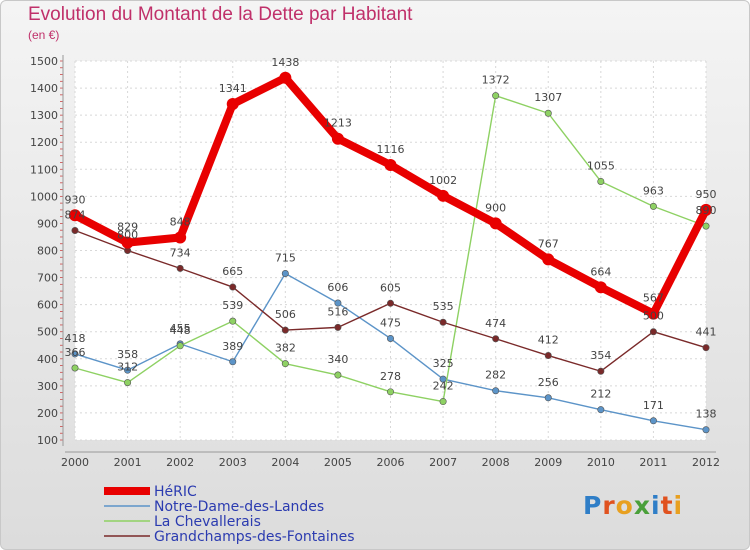 The height and width of the screenshot is (550, 750). I want to click on data-label: 930, so click(75, 199).